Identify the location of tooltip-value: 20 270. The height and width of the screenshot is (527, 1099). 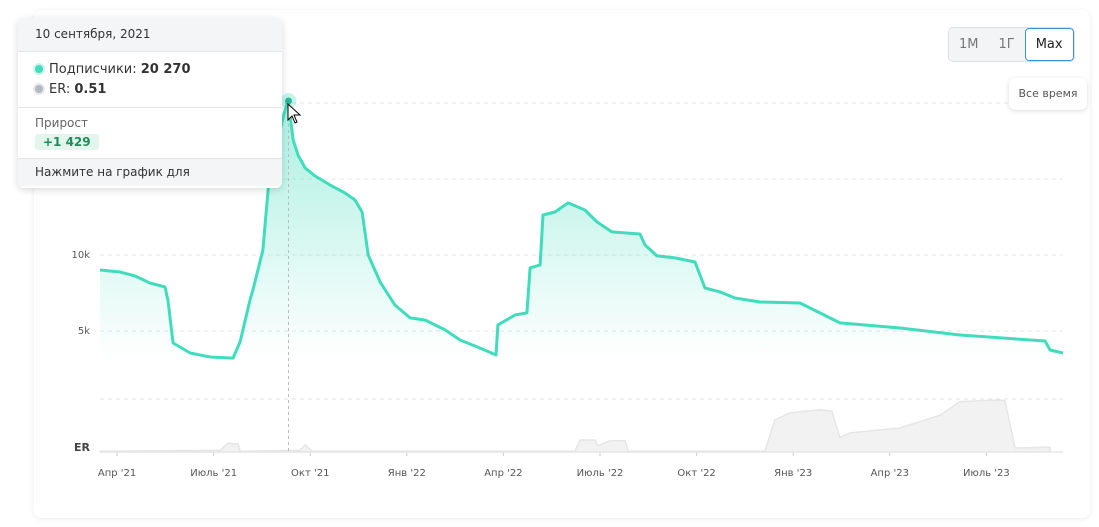
(165, 69).